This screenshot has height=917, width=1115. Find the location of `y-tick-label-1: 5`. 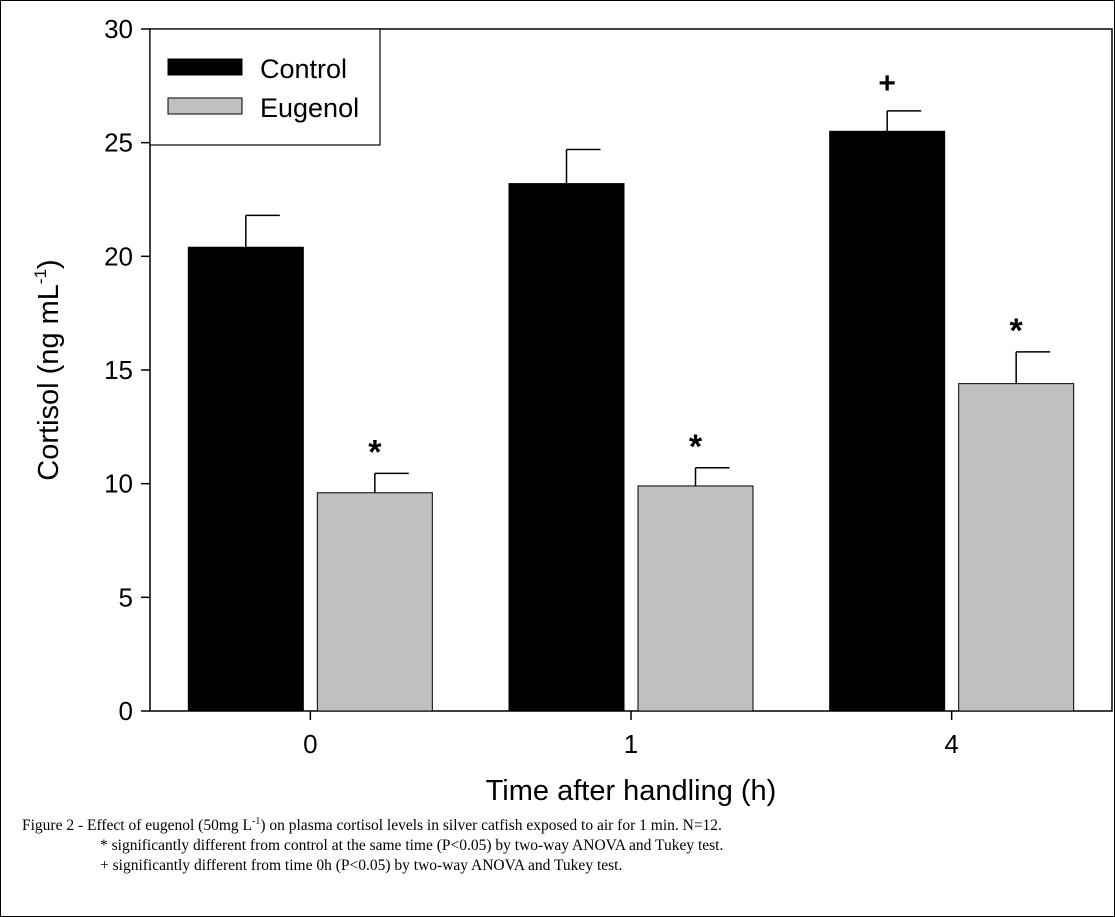

y-tick-label-1: 5 is located at coordinates (126, 597).